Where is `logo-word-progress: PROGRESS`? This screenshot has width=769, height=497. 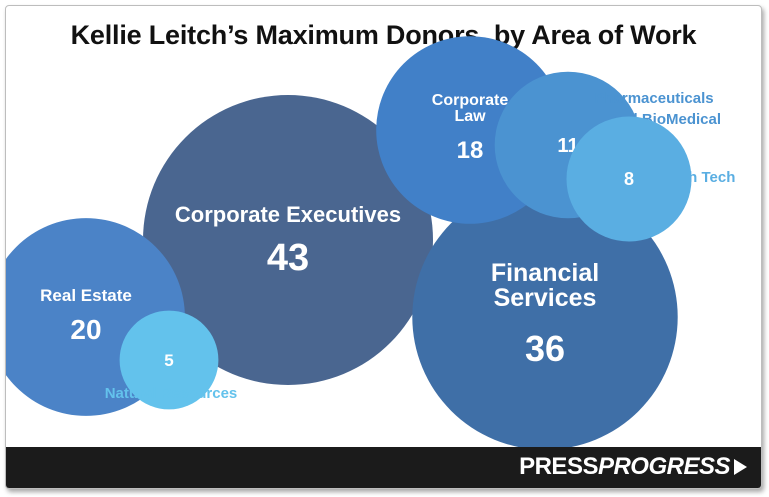 logo-word-progress: PROGRESS is located at coordinates (664, 466).